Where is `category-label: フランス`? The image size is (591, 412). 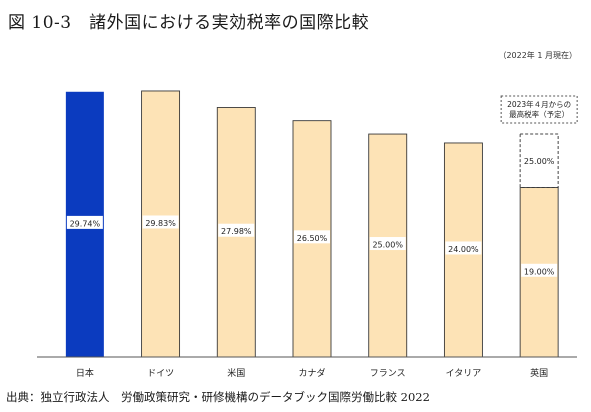 category-label: フランス is located at coordinates (388, 373).